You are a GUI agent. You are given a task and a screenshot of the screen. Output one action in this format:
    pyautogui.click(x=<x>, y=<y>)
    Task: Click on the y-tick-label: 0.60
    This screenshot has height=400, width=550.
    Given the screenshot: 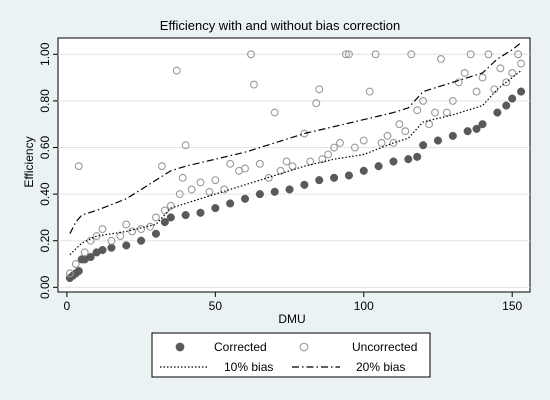 What is the action you would take?
    pyautogui.click(x=45, y=148)
    